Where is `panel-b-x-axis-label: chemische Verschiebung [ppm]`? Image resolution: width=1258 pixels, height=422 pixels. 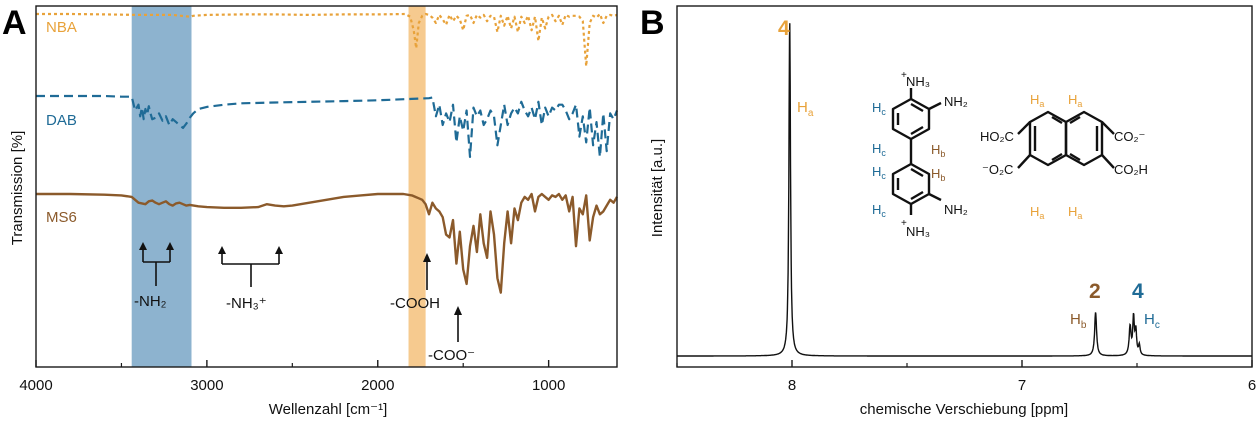
panel-b-x-axis-label: chemische Verschiebung [ppm] is located at coordinates (964, 409).